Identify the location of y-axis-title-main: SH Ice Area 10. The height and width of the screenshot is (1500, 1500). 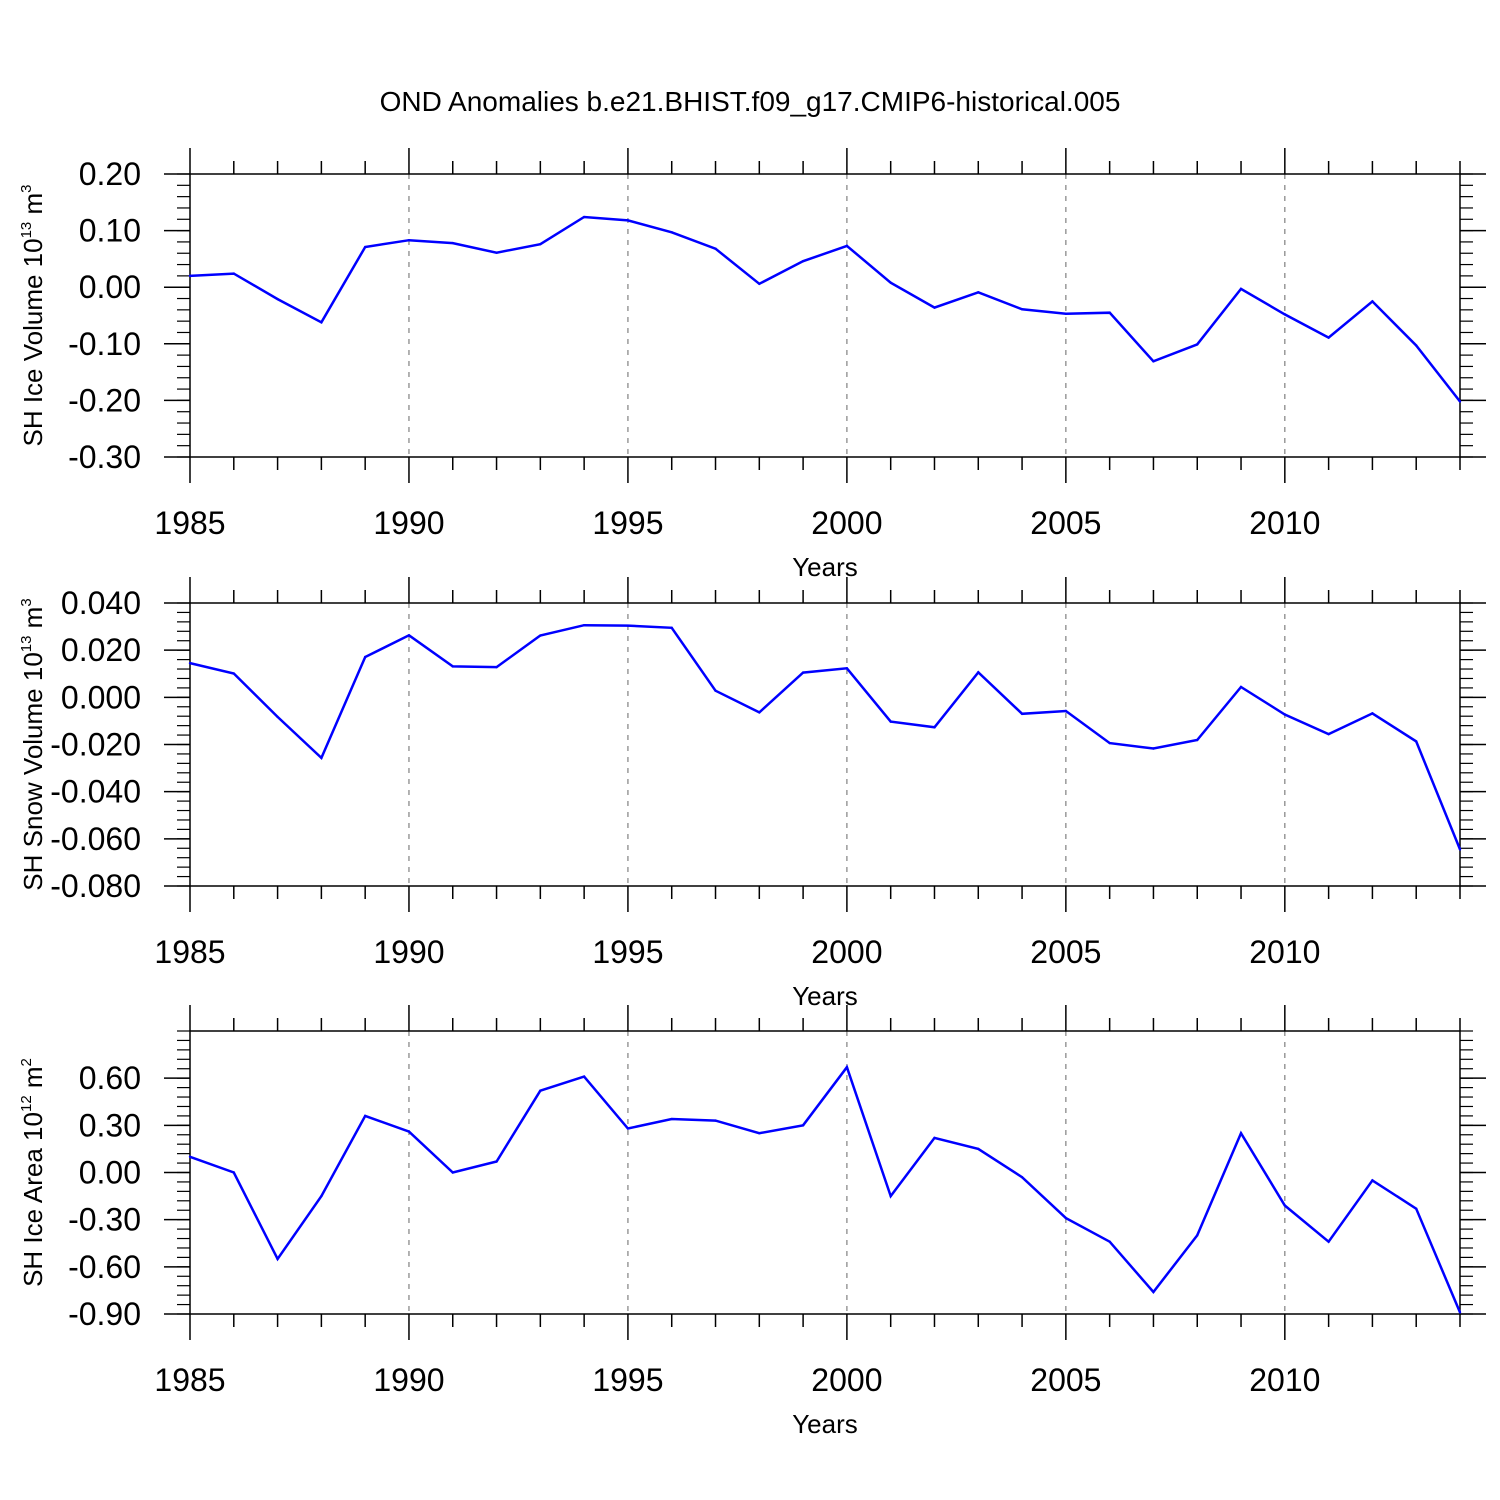
(33, 1199).